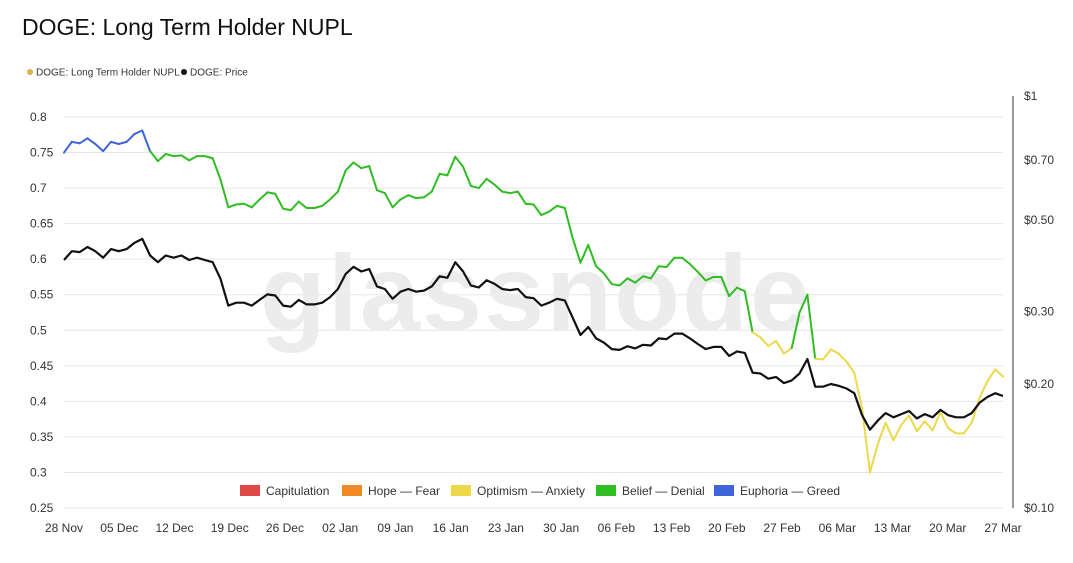  I want to click on y-left-tick-label: 0.65, so click(42, 224).